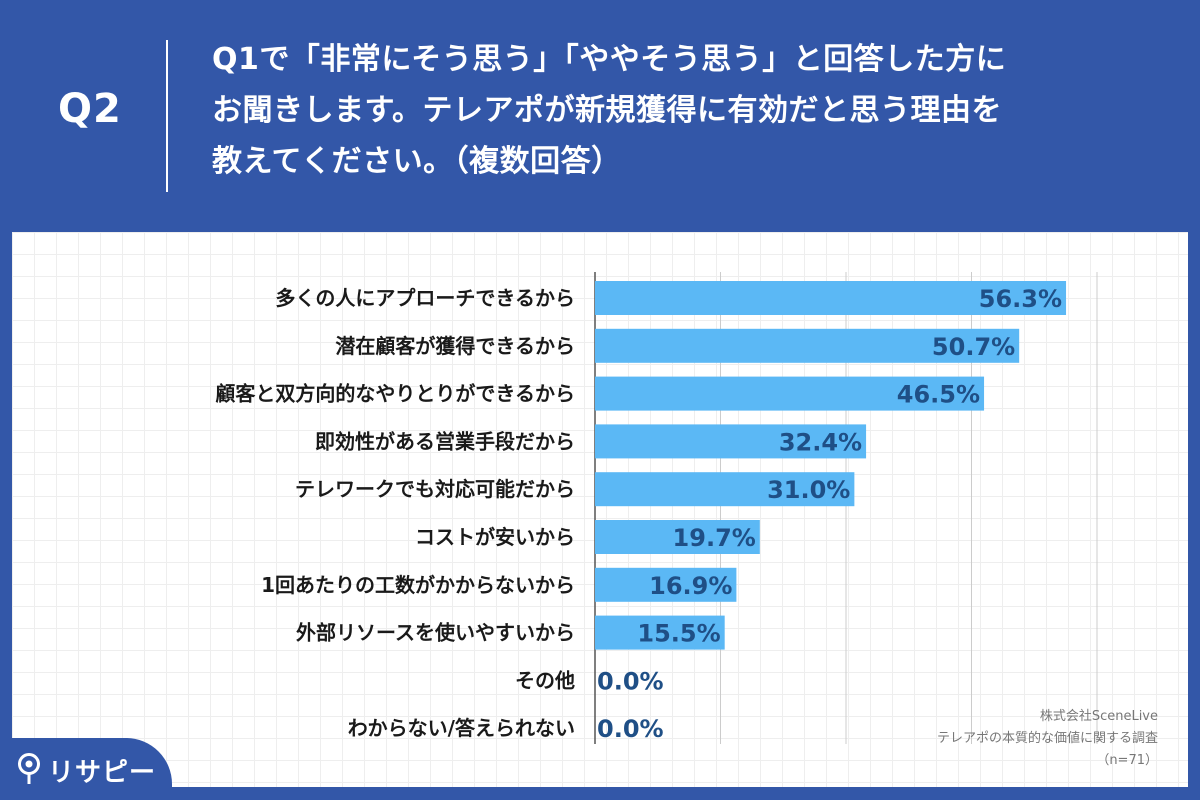  What do you see at coordinates (167, 116) in the screenshot?
I see `header-divider` at bounding box center [167, 116].